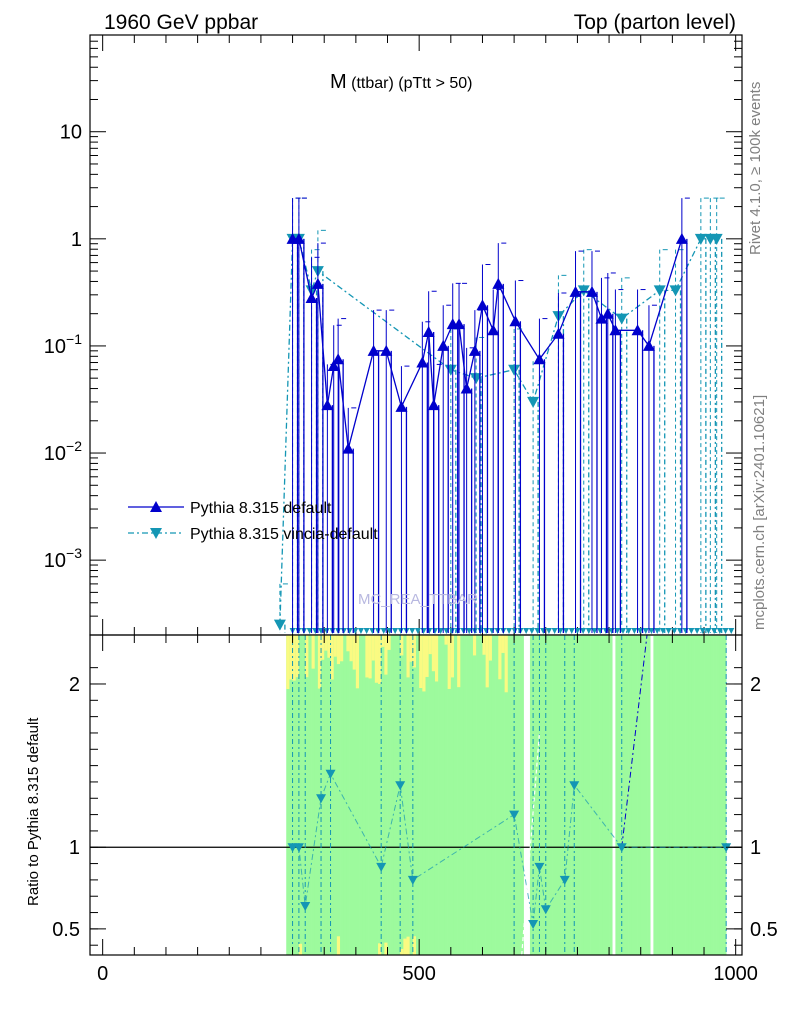 This screenshot has height=1024, width=786. I want to click on title-sub: (ttbar) (pTtt > 50), so click(410, 83).